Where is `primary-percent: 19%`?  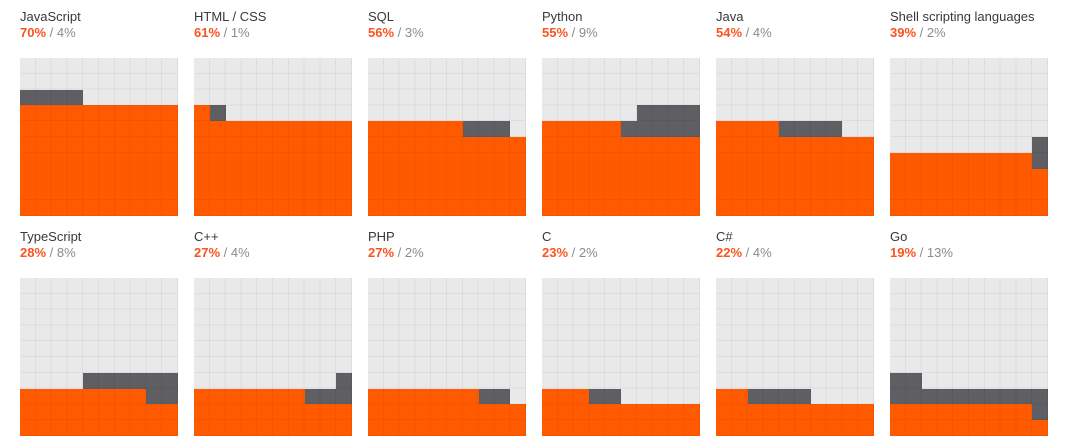
primary-percent: 19% is located at coordinates (903, 252).